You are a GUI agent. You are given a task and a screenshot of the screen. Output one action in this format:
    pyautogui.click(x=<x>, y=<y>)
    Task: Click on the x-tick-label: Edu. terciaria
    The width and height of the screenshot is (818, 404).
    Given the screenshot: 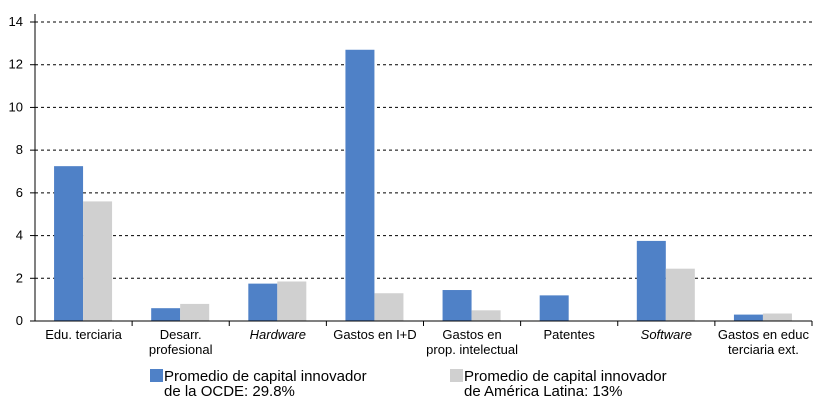 What is the action you would take?
    pyautogui.click(x=83, y=334)
    